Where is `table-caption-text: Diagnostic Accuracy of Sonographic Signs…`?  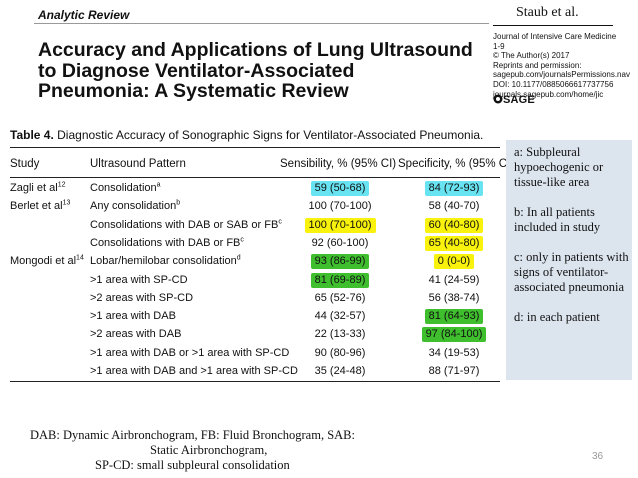
table-caption-text: Diagnostic Accuracy of Sonographic Signs… is located at coordinates (270, 135).